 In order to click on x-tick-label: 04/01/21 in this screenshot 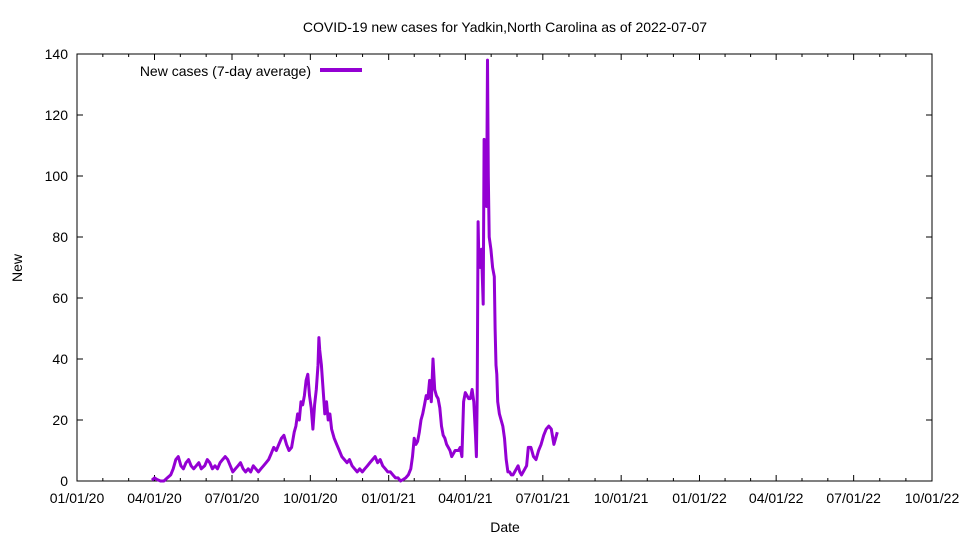, I will do `click(465, 498)`.